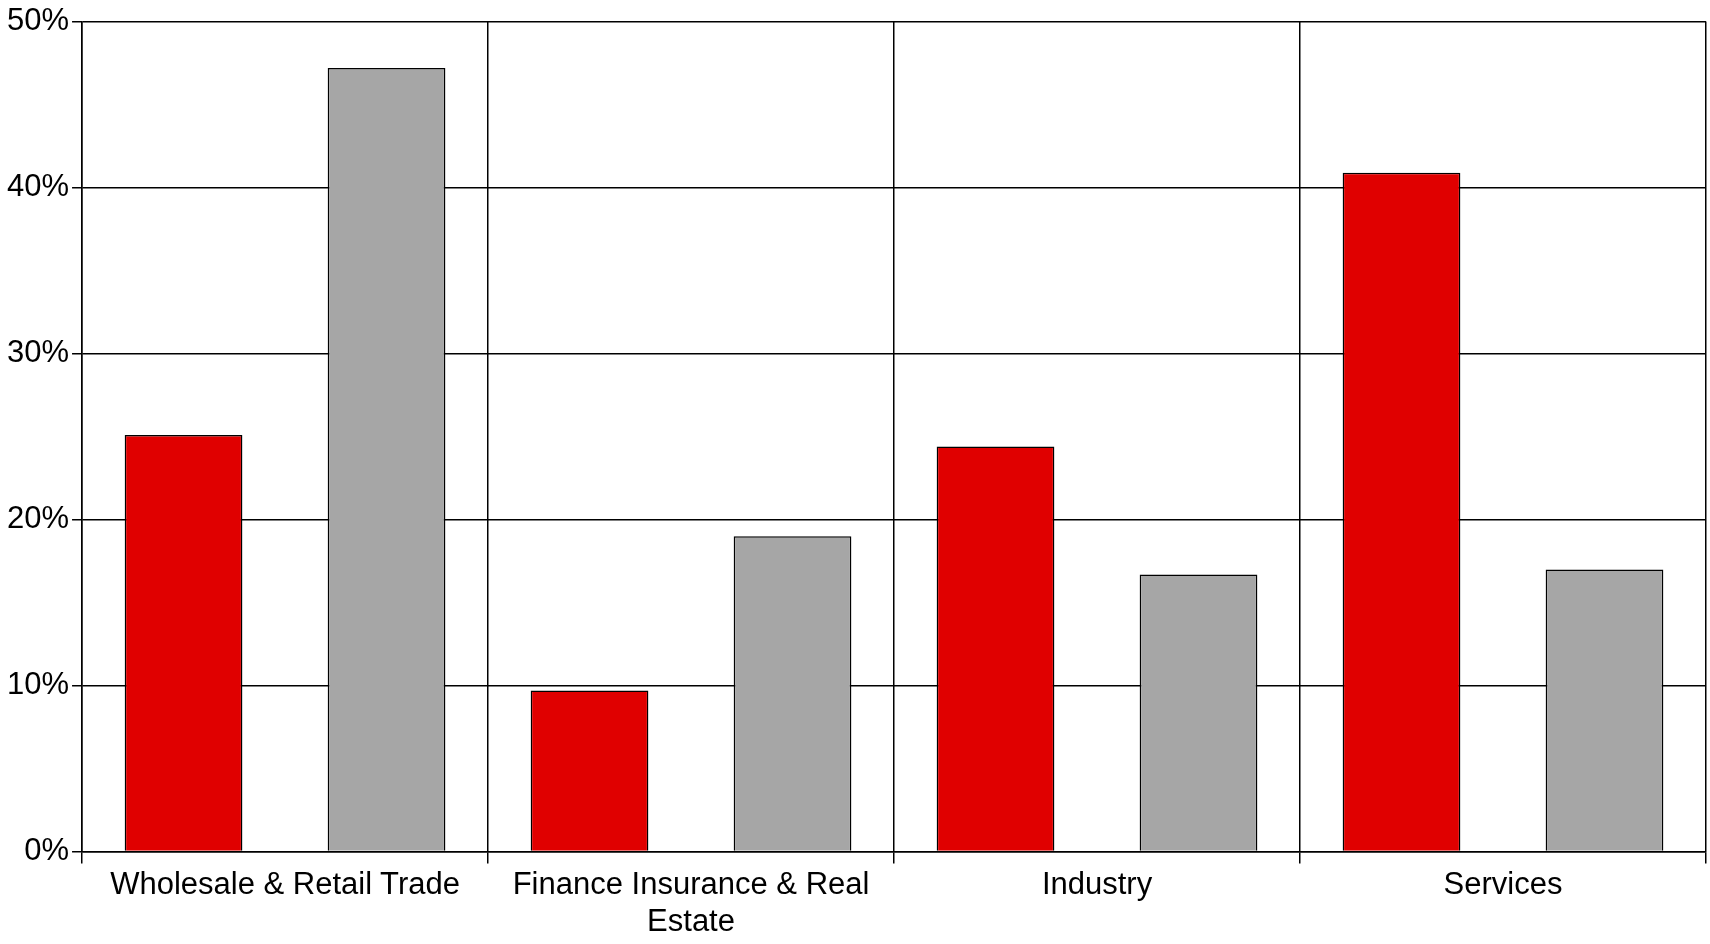  What do you see at coordinates (47, 850) in the screenshot?
I see `y-tick-label: 0%` at bounding box center [47, 850].